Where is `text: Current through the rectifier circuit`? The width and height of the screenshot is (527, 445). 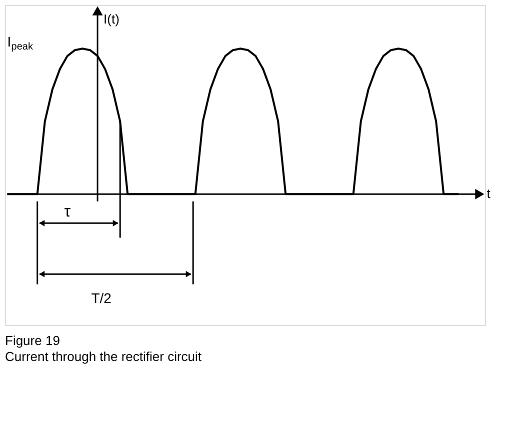 text: Current through the rectifier circuit is located at coordinates (103, 356).